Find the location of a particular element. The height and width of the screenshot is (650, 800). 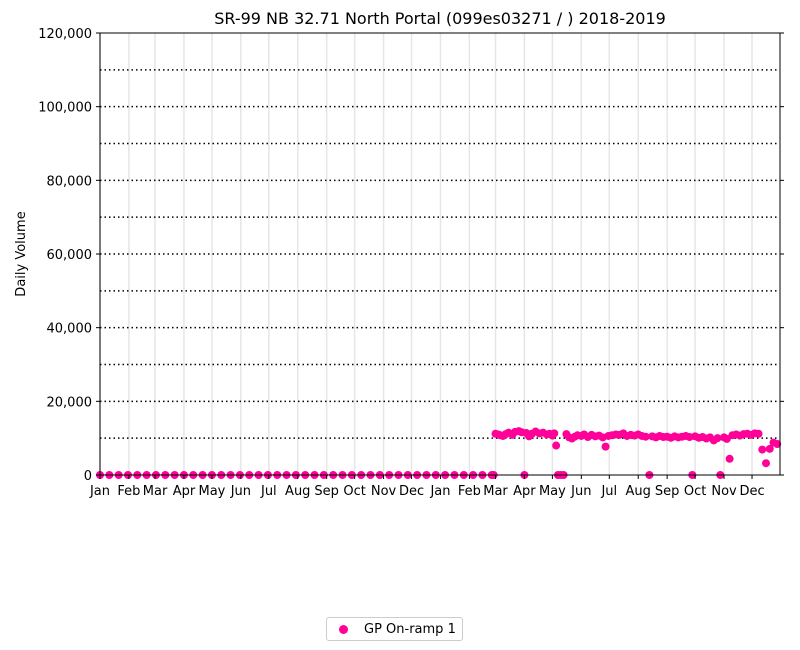

y-tick-label: 60,000 is located at coordinates (70, 255).